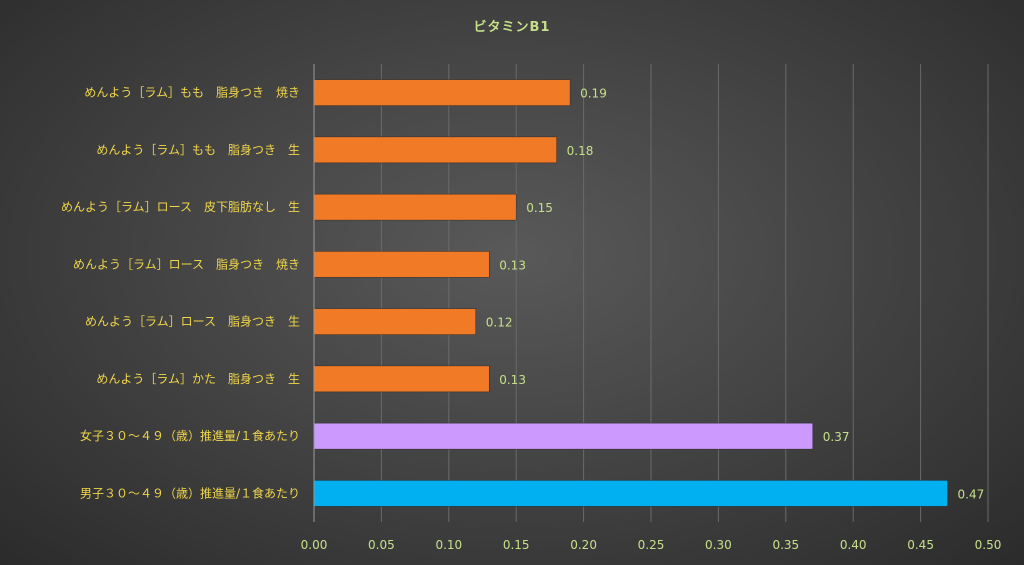  What do you see at coordinates (583, 545) in the screenshot?
I see `x-tick-label: 0.20` at bounding box center [583, 545].